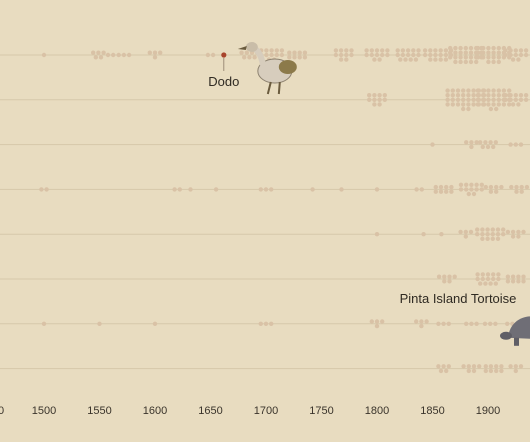 This screenshot has width=530, height=442. Describe the element at coordinates (252, 68) in the screenshot. I see `dodo-annotation: Dodo` at that location.